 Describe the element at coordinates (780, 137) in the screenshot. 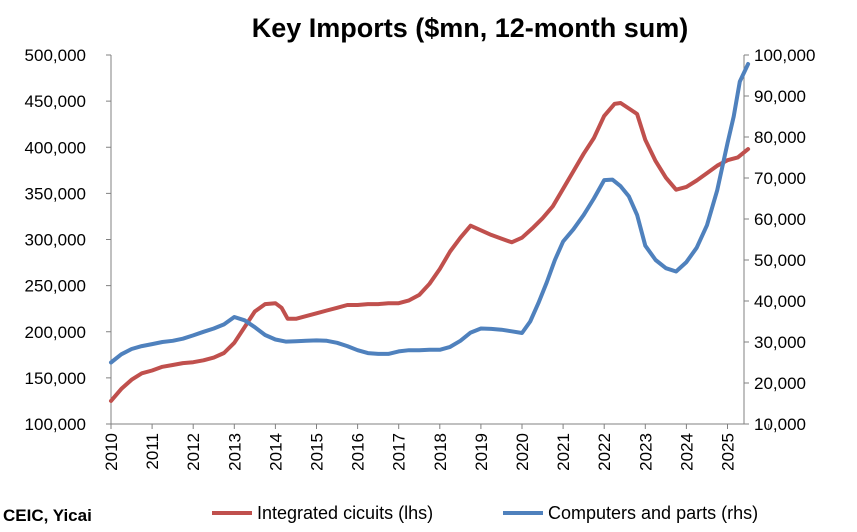

I see `right-tick-label: 80,000` at that location.